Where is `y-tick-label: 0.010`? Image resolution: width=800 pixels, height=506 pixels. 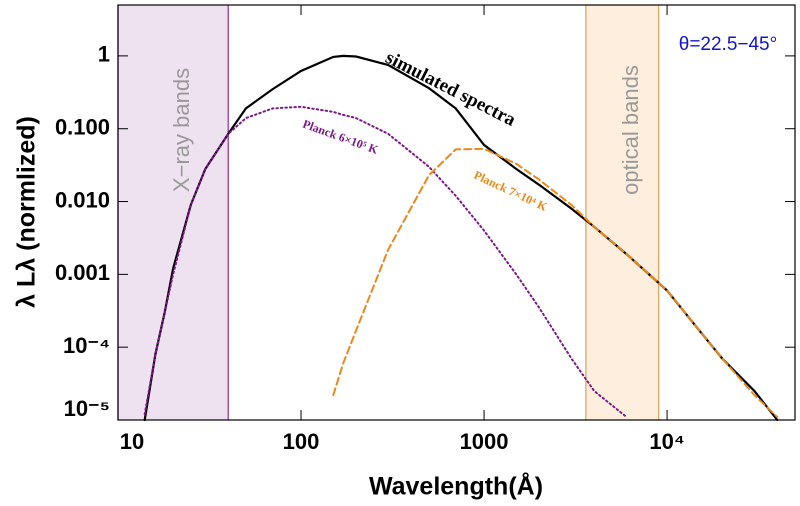
y-tick-label: 0.010 is located at coordinates (82, 199).